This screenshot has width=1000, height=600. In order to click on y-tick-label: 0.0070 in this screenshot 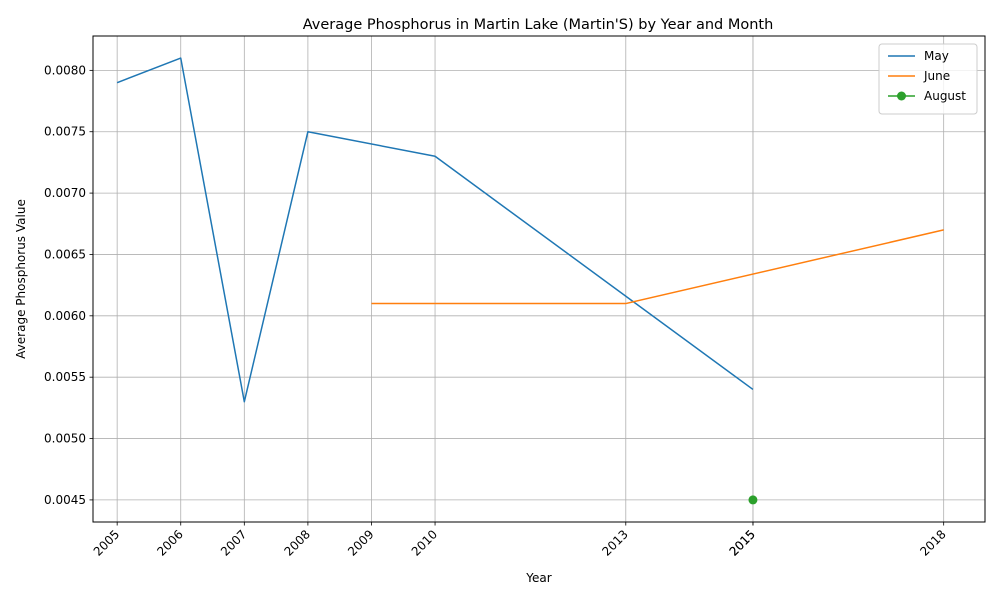, I will do `click(65, 193)`.